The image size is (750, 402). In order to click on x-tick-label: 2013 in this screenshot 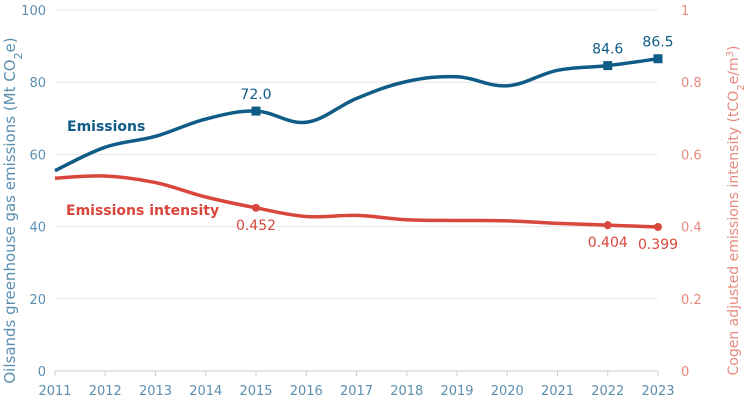, I will do `click(155, 391)`.